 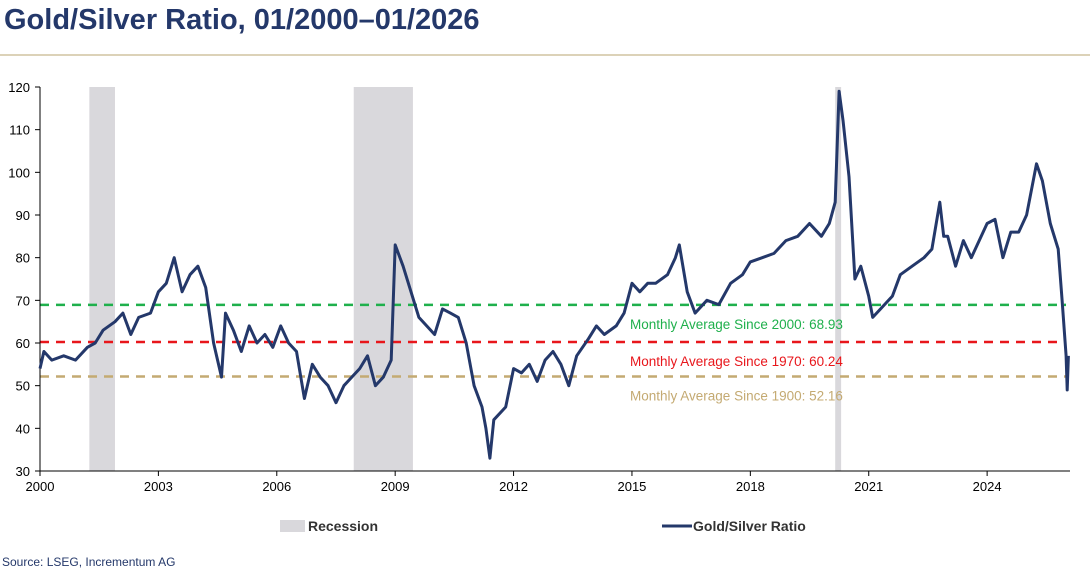 I want to click on average-label: Monthly Average Since 1970: 60.24, so click(x=736, y=361).